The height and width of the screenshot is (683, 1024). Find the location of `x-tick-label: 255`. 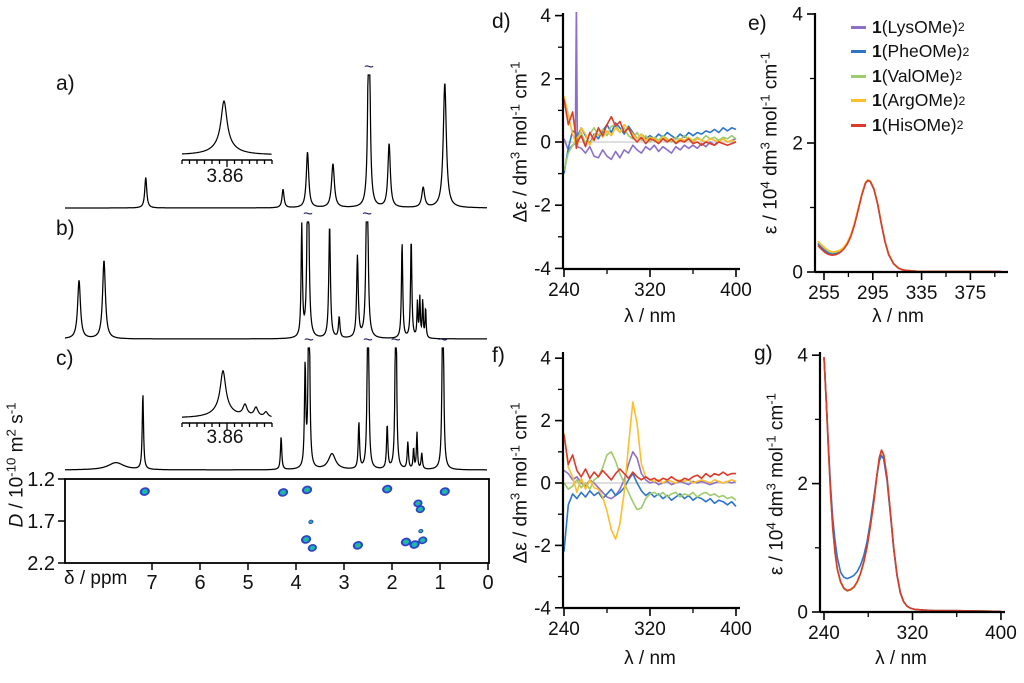

x-tick-label: 255 is located at coordinates (824, 293).